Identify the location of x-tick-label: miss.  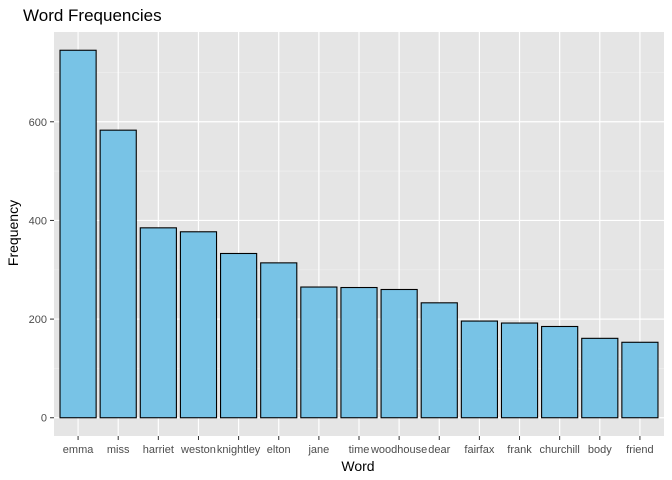
(118, 450).